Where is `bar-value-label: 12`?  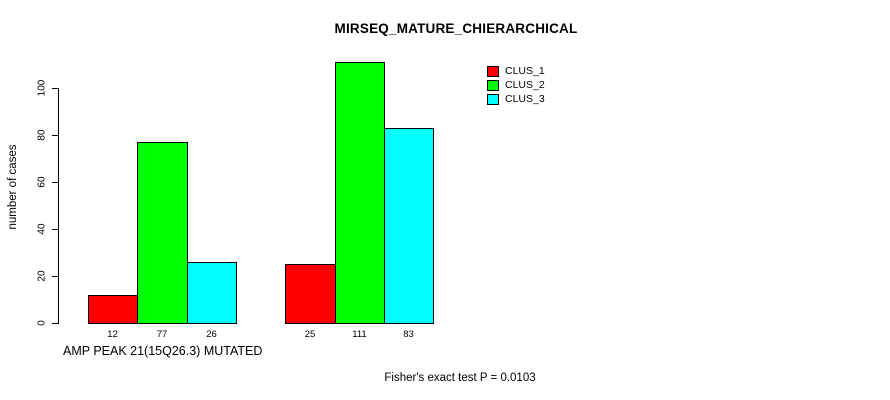
bar-value-label: 12 is located at coordinates (112, 334).